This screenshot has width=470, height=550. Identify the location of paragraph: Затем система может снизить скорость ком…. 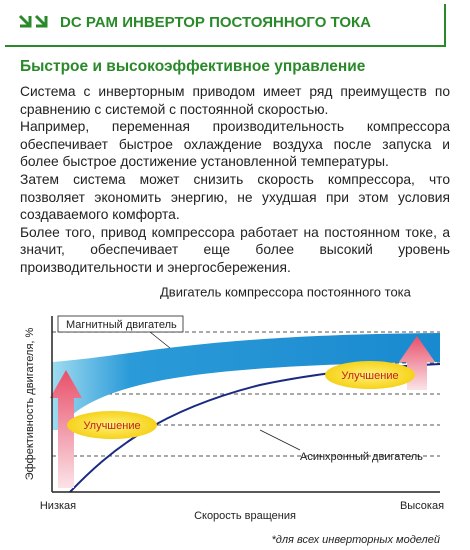
(235, 197).